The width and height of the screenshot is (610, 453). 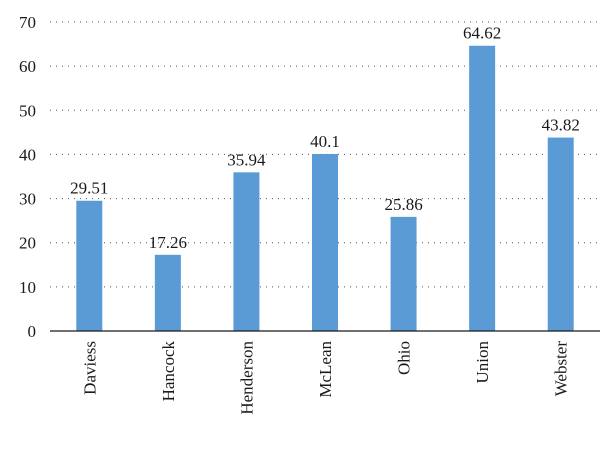 What do you see at coordinates (403, 273) in the screenshot?
I see `bar-ohio` at bounding box center [403, 273].